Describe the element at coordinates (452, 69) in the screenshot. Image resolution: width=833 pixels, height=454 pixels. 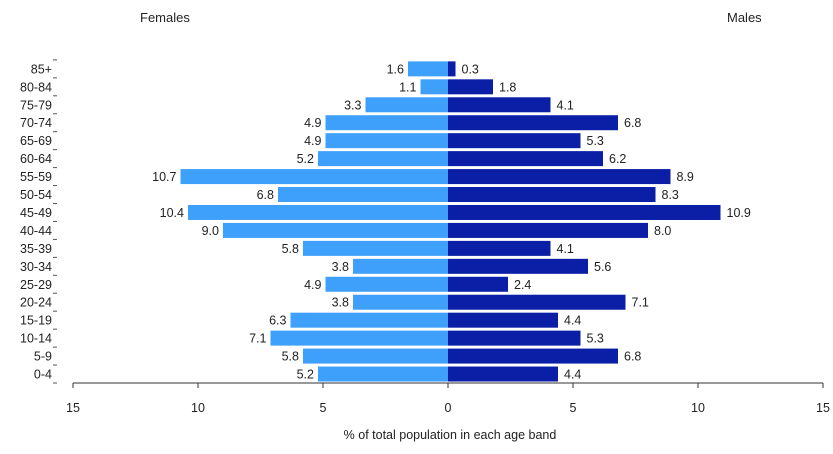
I see `male-bar-85+` at that location.